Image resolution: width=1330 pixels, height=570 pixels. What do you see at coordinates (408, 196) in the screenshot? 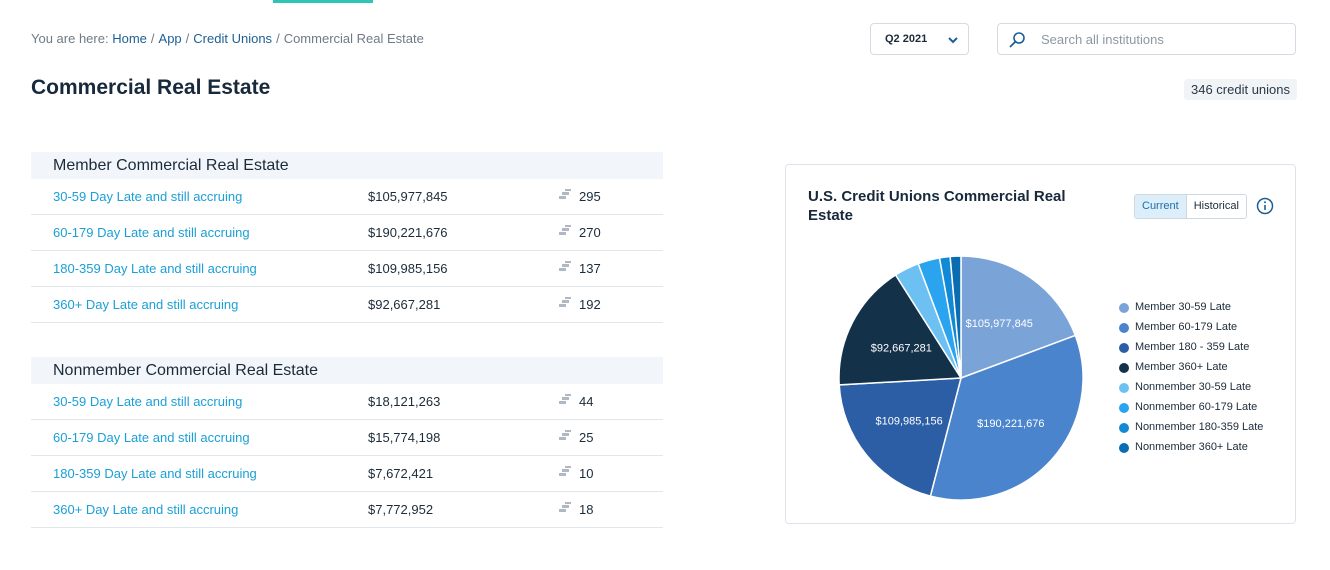
I see `row-amount: $105,977,845` at bounding box center [408, 196].